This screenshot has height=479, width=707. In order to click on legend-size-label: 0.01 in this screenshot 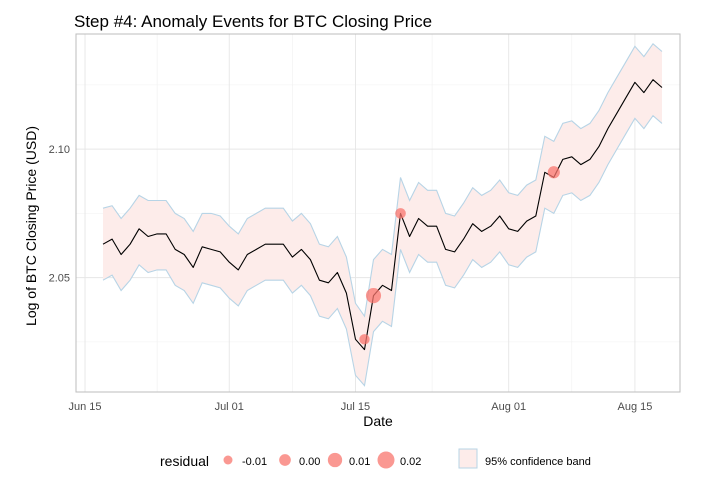, I will do `click(359, 462)`.